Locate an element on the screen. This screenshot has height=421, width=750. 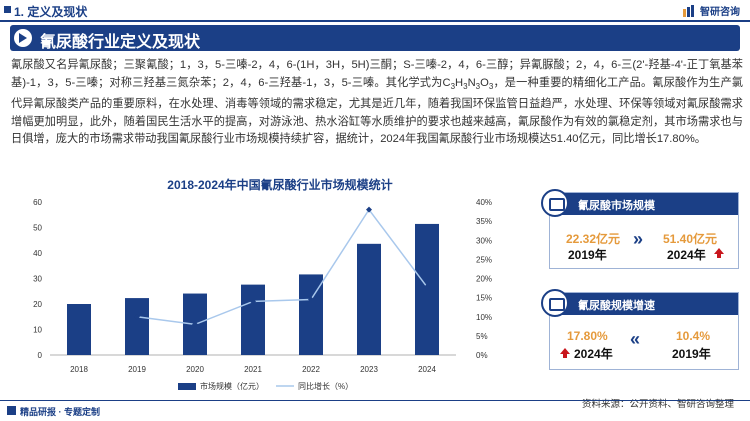
market-size-from-value: 22.32亿元 is located at coordinates (593, 239).